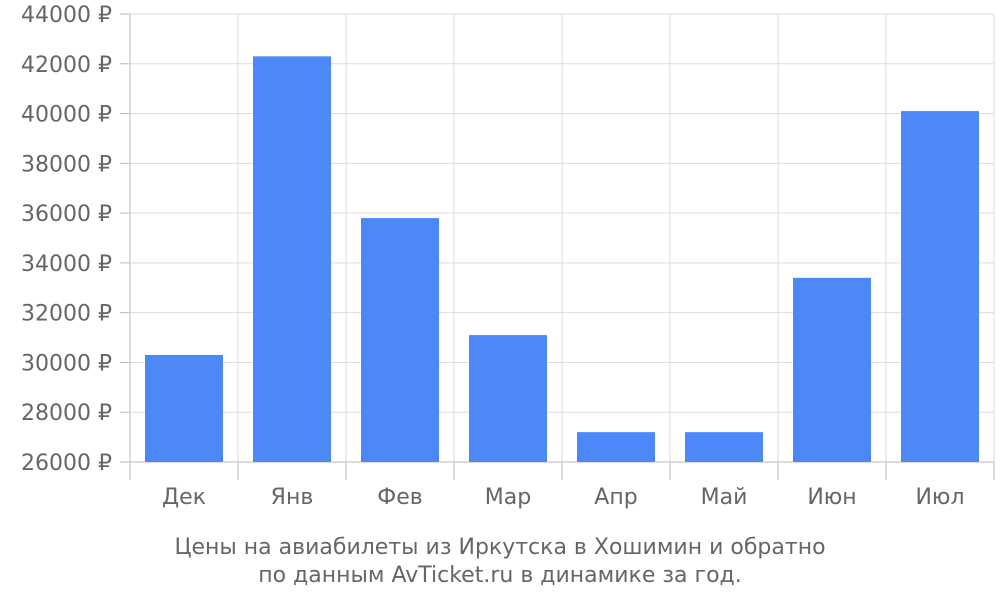 The height and width of the screenshot is (600, 1000). I want to click on y-tick-label: 42000 ₽, so click(66, 65).